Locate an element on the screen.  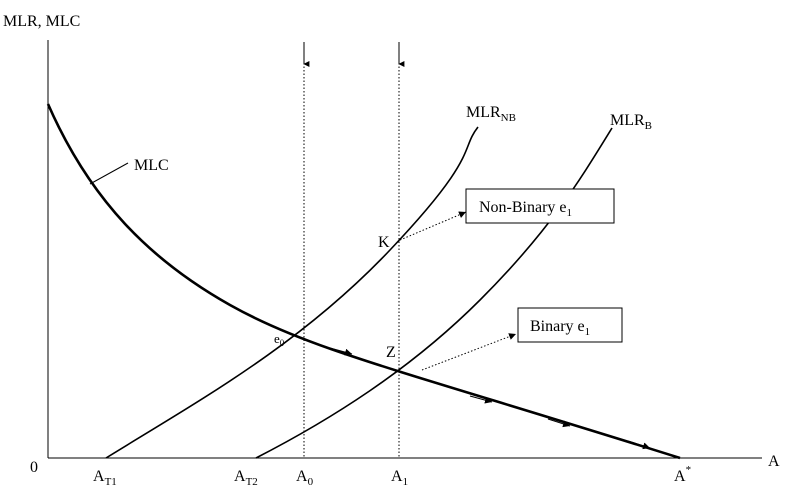
tick-a-0-main: A is located at coordinates (302, 476).